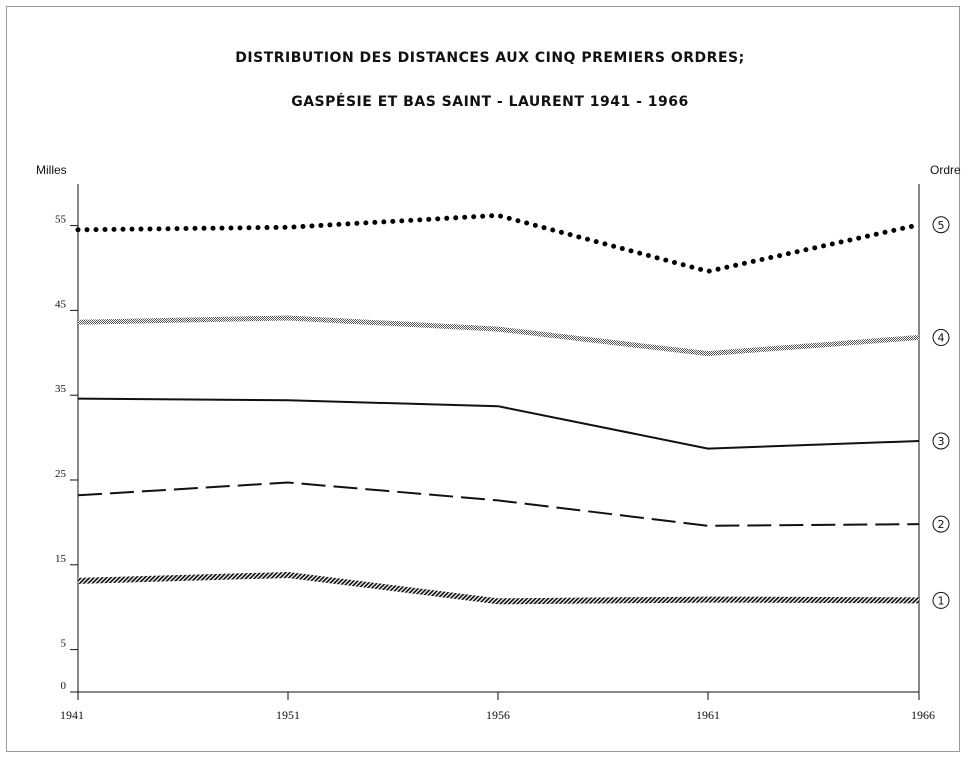  What do you see at coordinates (498, 336) in the screenshot?
I see `series-4-line` at bounding box center [498, 336].